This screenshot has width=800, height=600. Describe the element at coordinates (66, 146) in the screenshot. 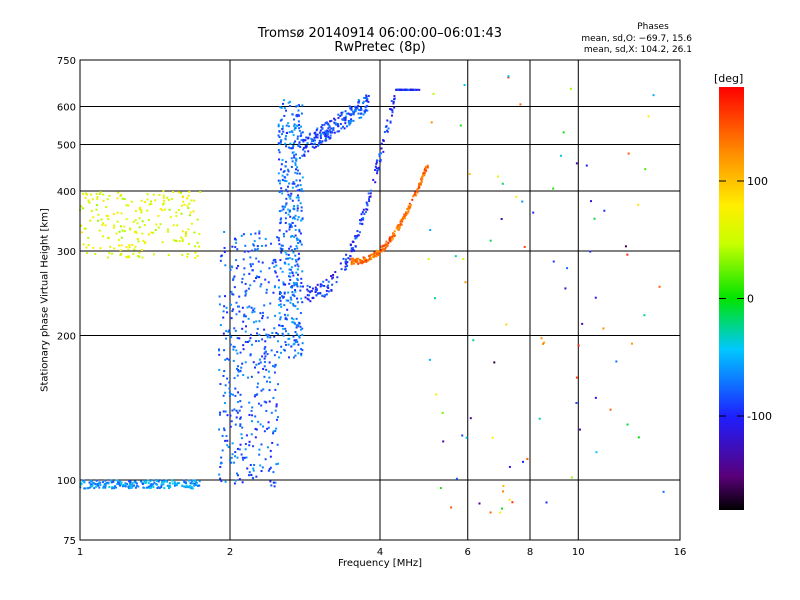

I see `y-tick-label: 500` at that location.